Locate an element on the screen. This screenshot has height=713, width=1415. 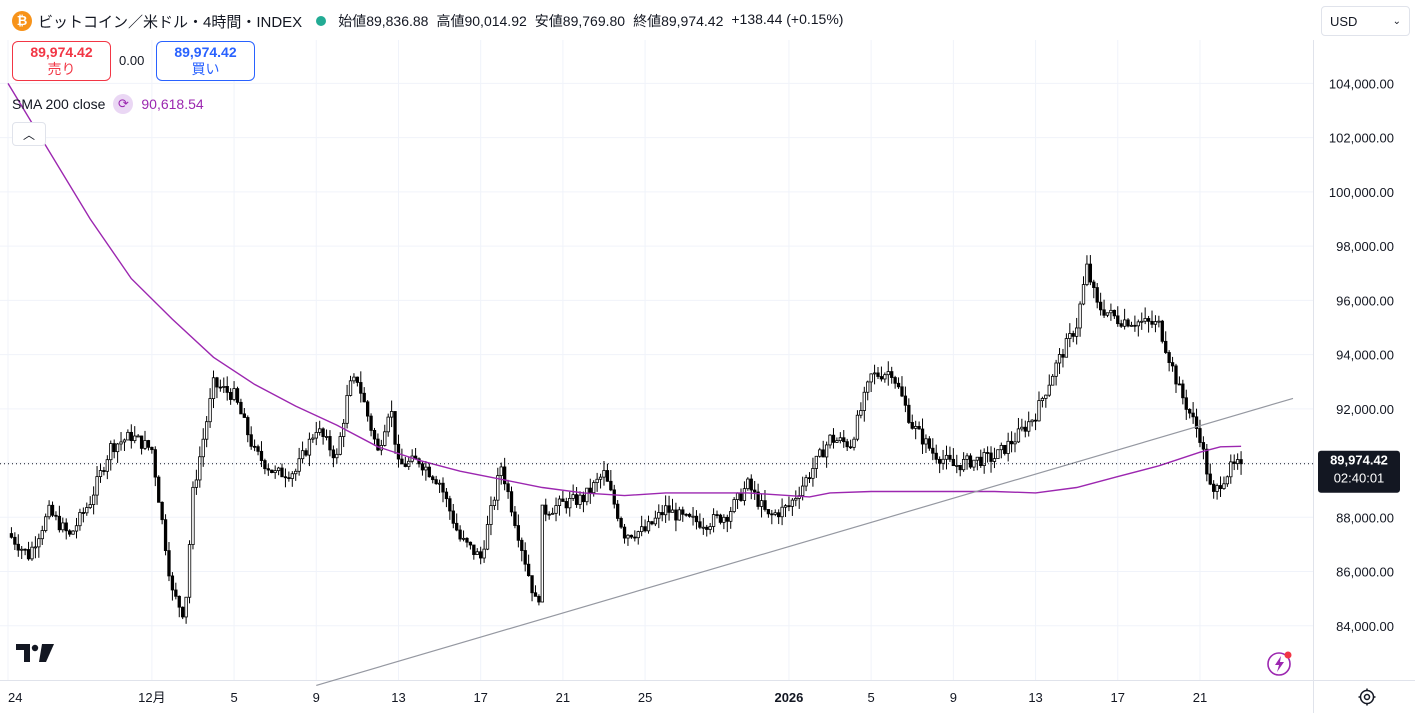
y-tick-label: 94,000.00 is located at coordinates (1365, 355).